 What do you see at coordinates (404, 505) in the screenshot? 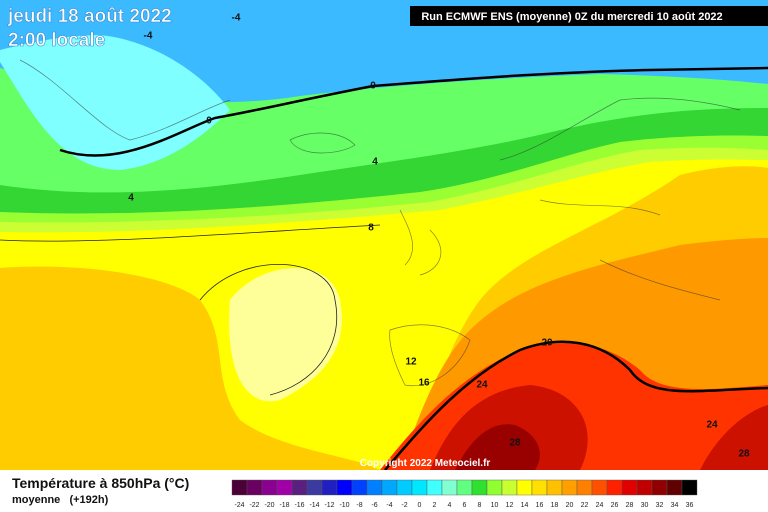
I see `scale-label: -2` at bounding box center [404, 505].